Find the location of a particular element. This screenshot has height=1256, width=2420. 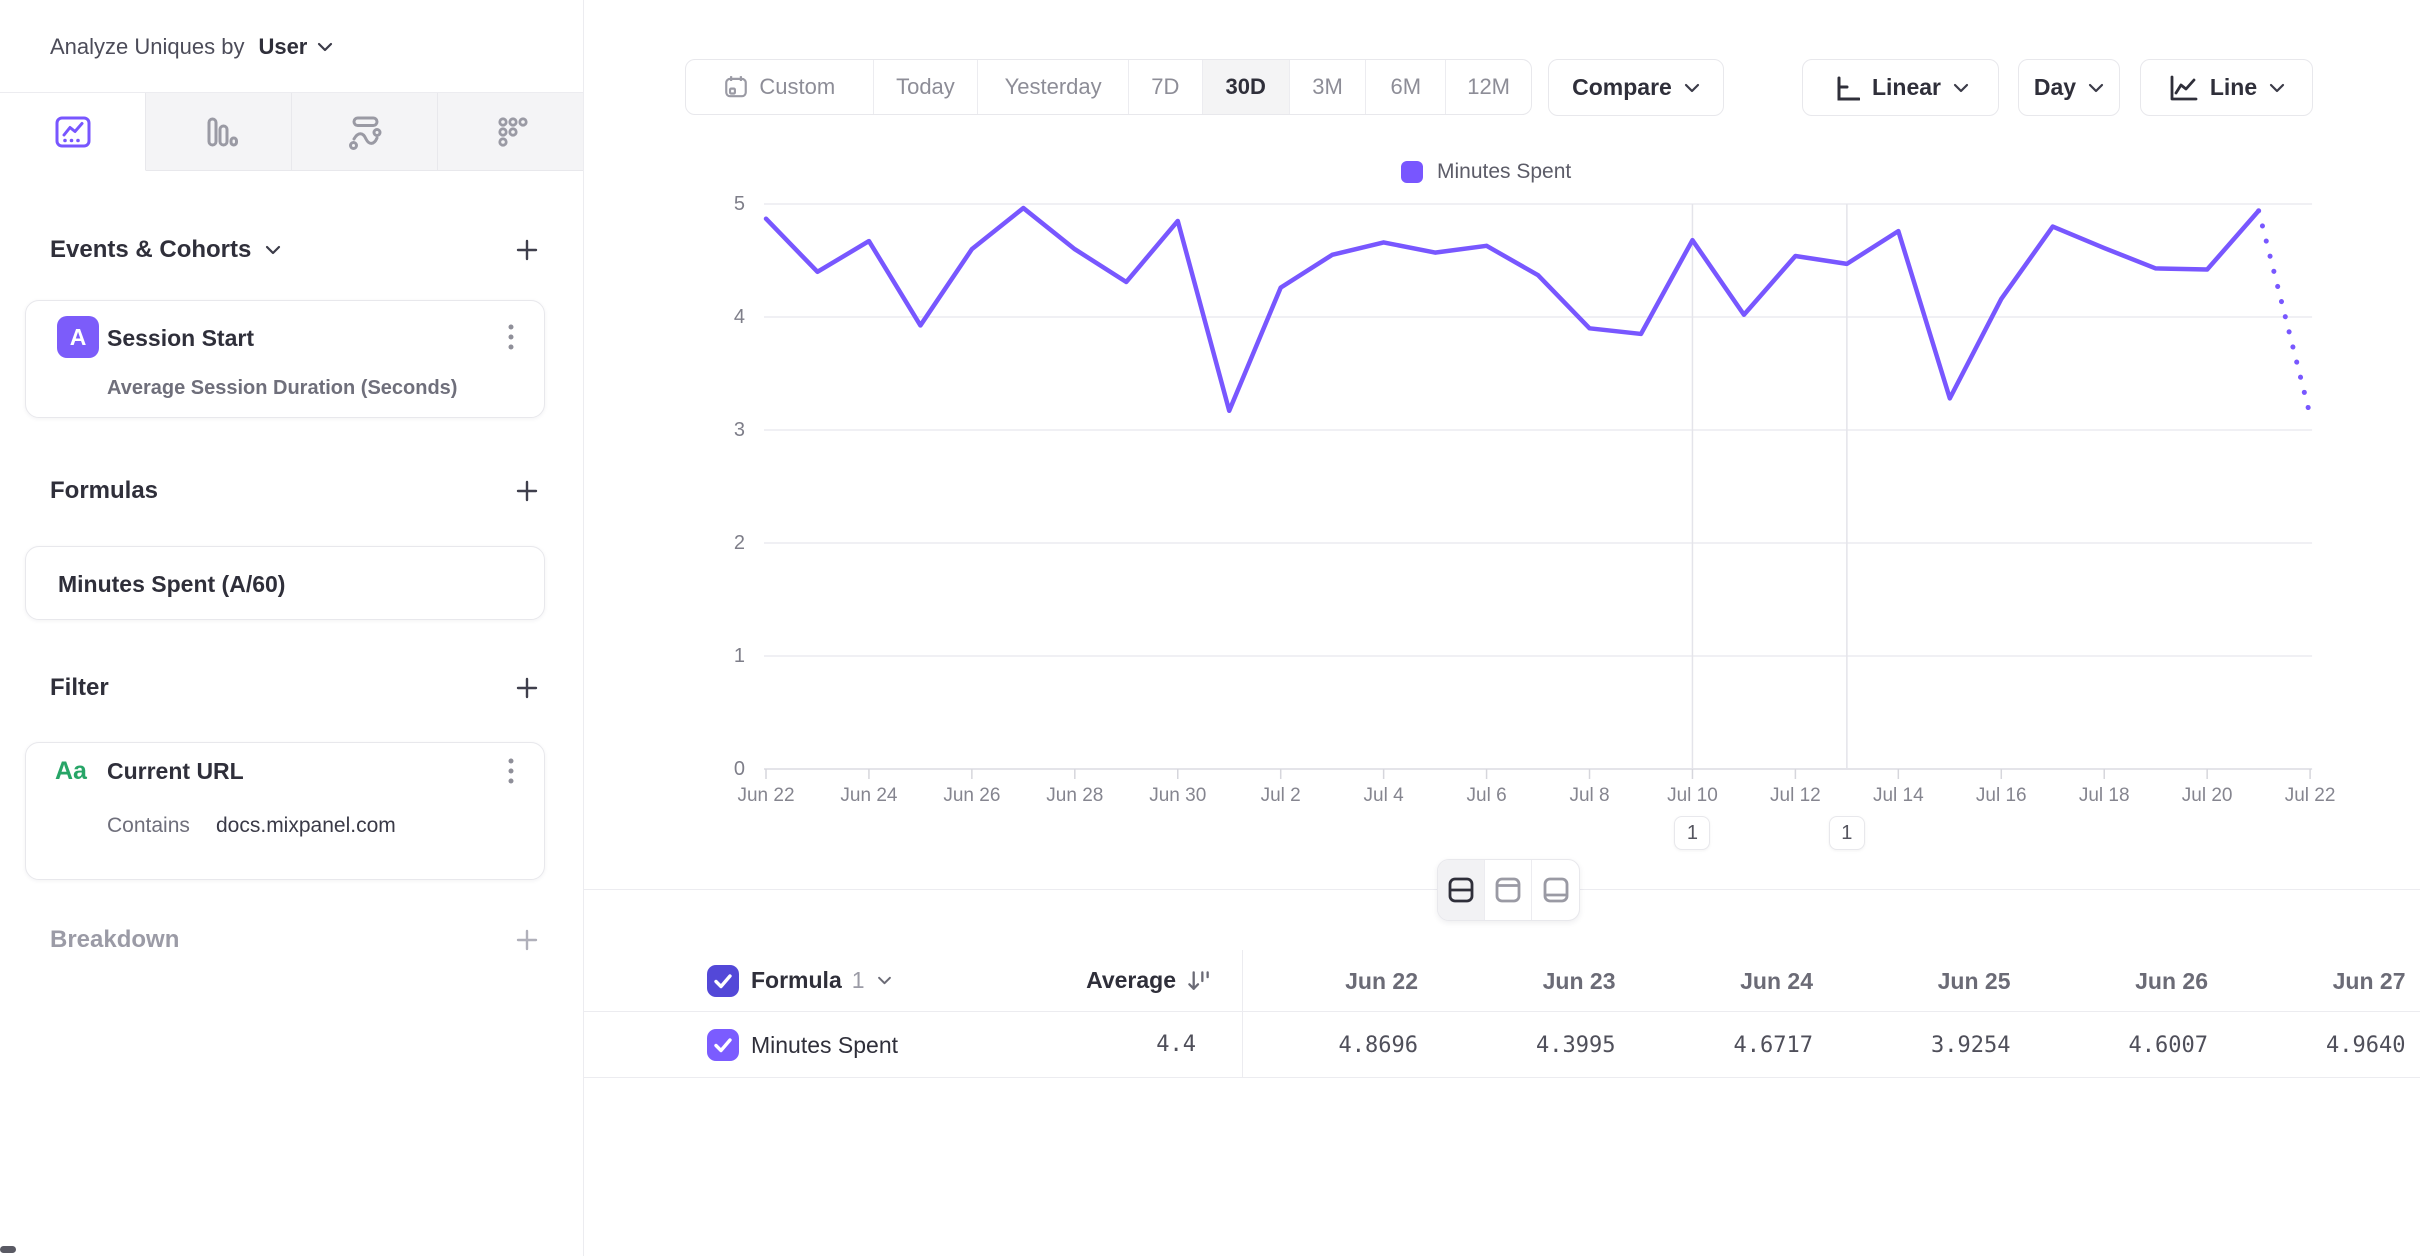

y-axis-tick-label: 4 is located at coordinates (739, 317).